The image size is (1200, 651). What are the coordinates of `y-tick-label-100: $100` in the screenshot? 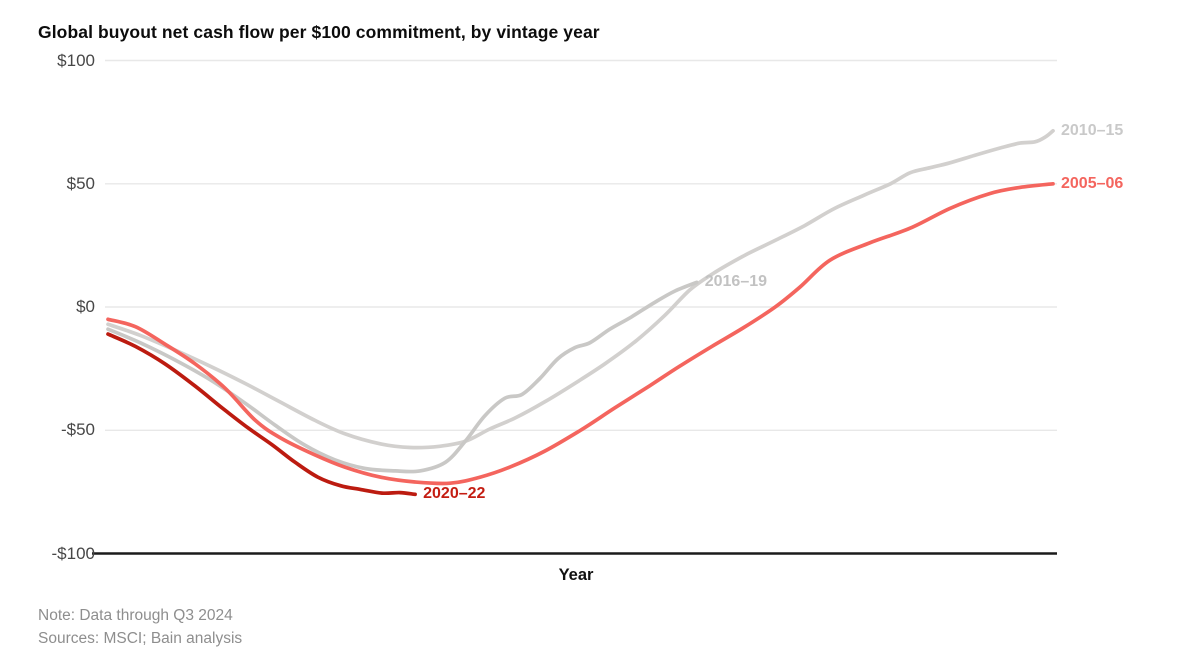 It's located at (76, 60).